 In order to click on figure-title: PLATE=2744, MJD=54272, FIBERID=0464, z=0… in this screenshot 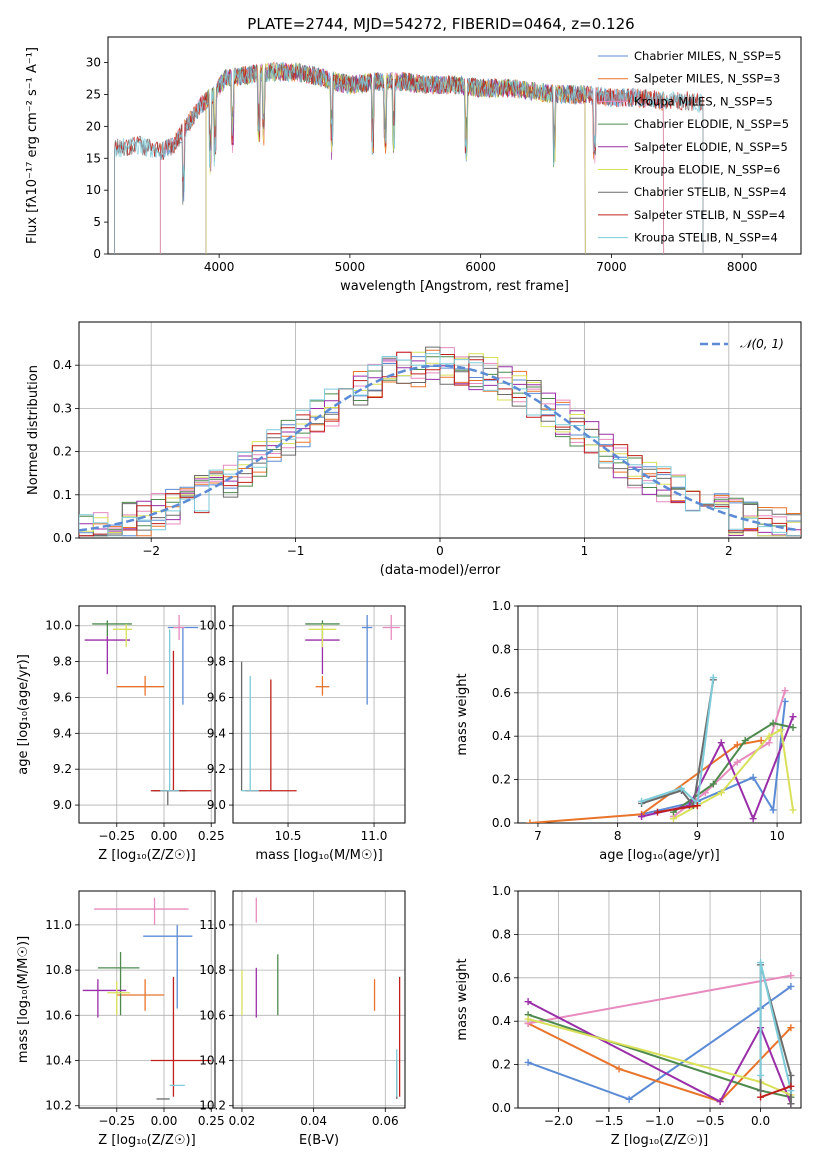, I will do `click(440, 24)`.